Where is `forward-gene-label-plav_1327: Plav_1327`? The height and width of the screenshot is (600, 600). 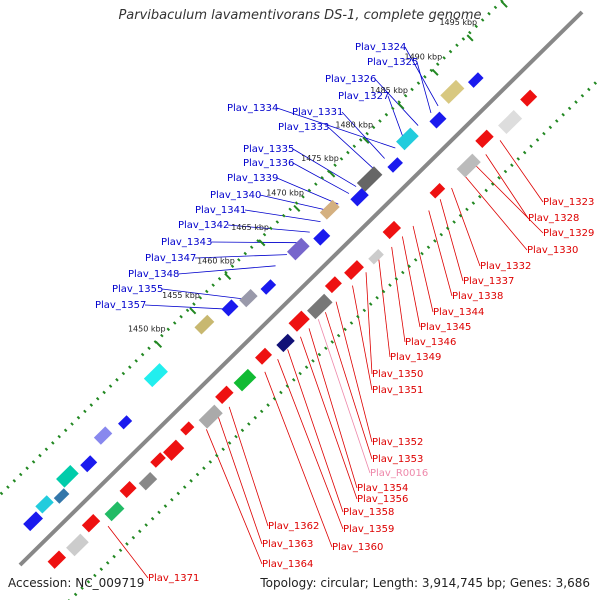 forward-gene-label-plav_1327: Plav_1327 is located at coordinates (363, 96).